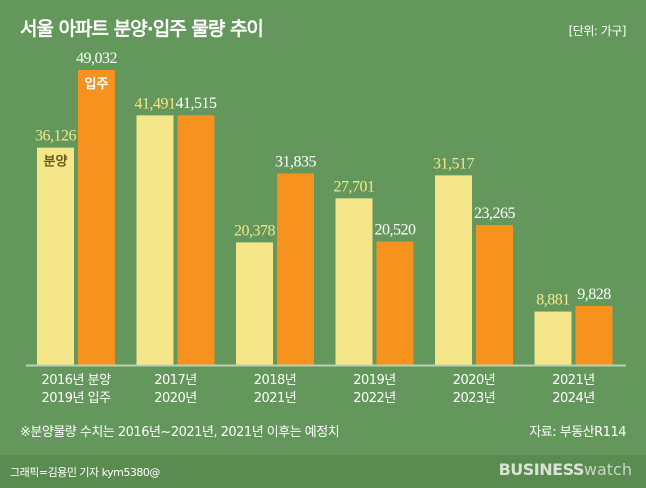 The height and width of the screenshot is (488, 646). What do you see at coordinates (495, 213) in the screenshot?
I see `value-label: 23,265` at bounding box center [495, 213].